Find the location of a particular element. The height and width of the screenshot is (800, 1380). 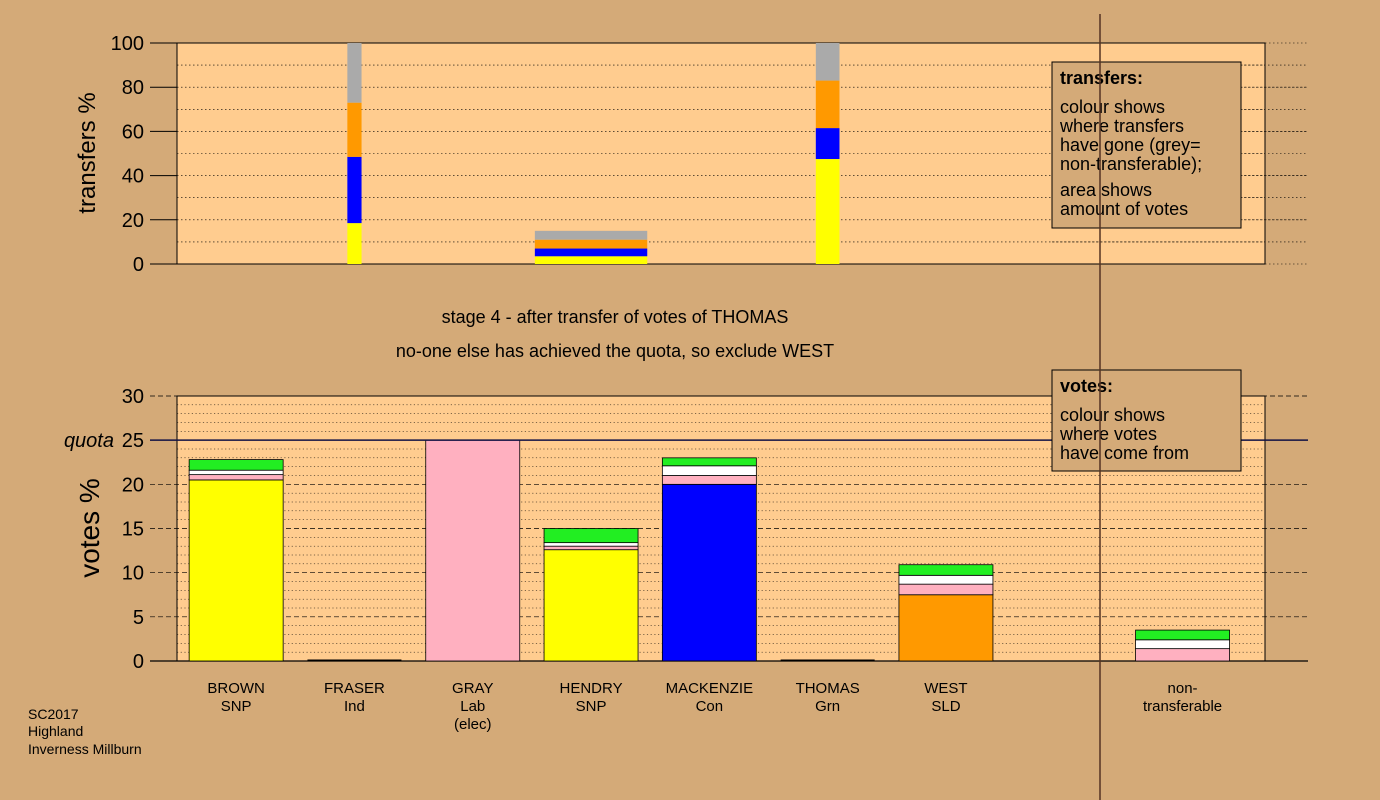

votes-legend-line: colour shows is located at coordinates (1112, 415).